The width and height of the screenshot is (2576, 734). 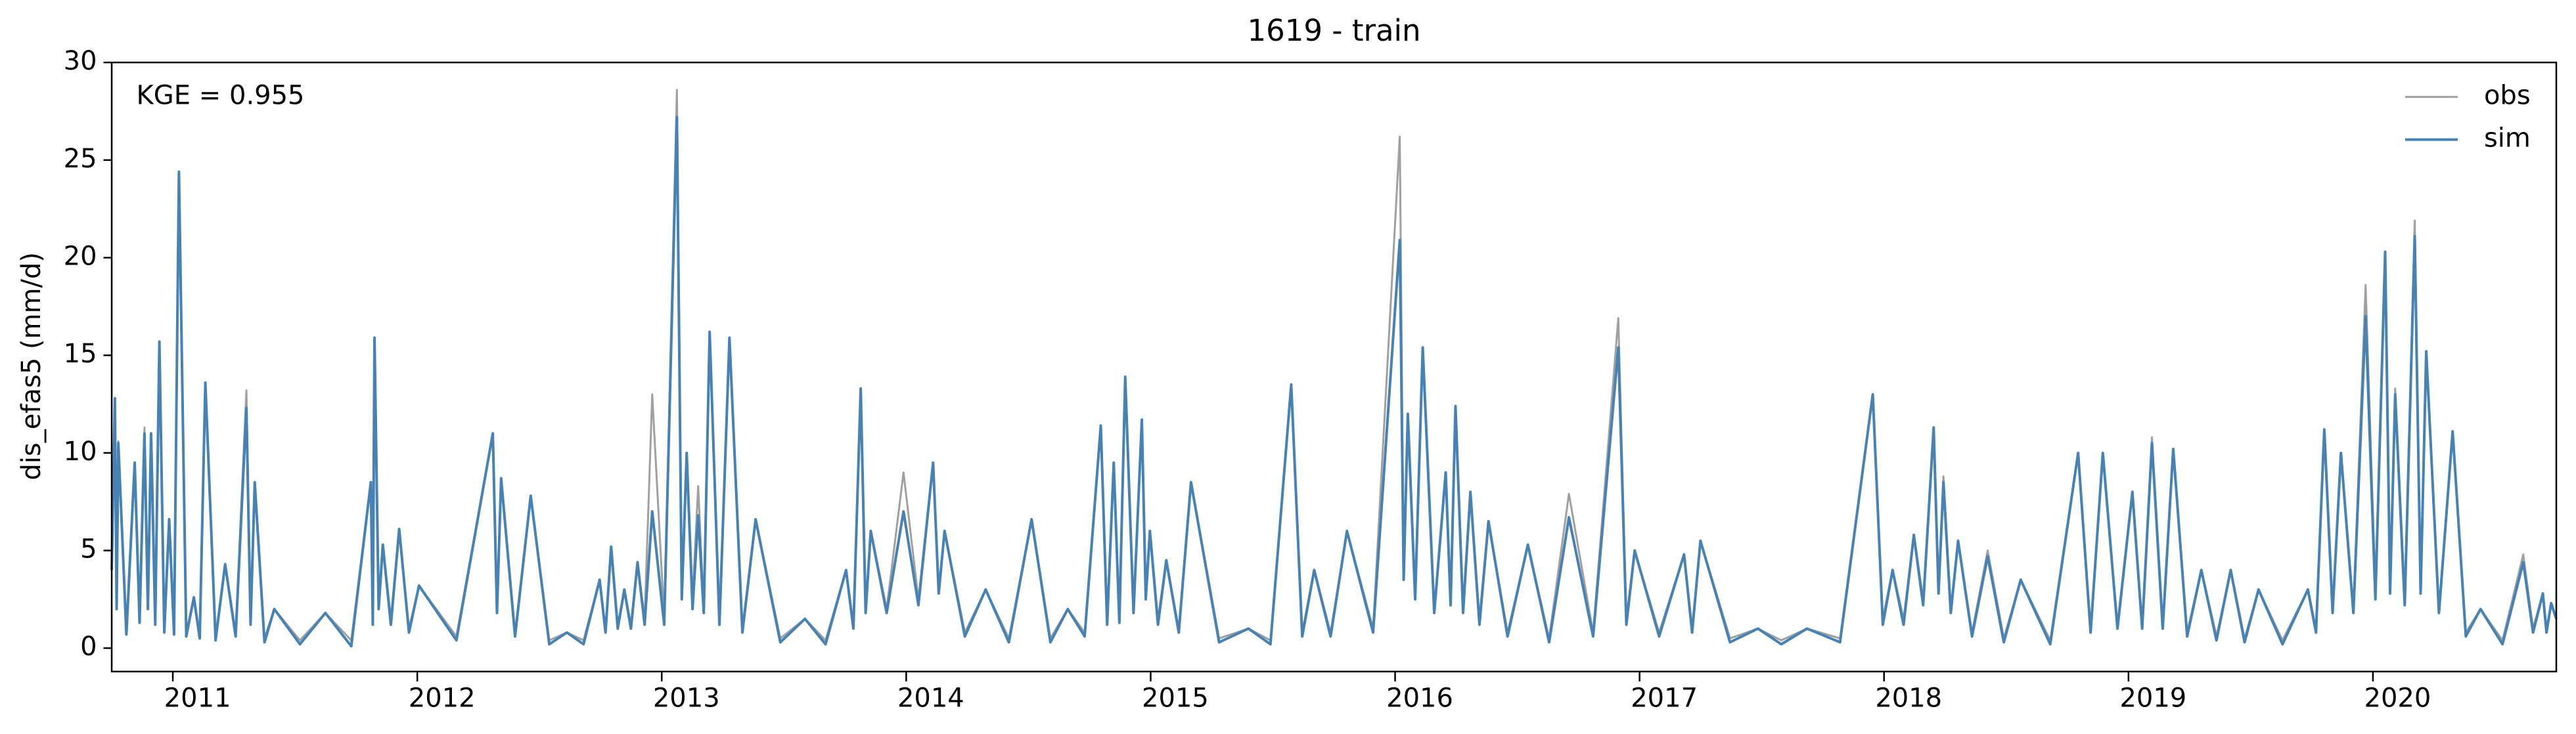 What do you see at coordinates (2507, 138) in the screenshot?
I see `legend-label: sim` at bounding box center [2507, 138].